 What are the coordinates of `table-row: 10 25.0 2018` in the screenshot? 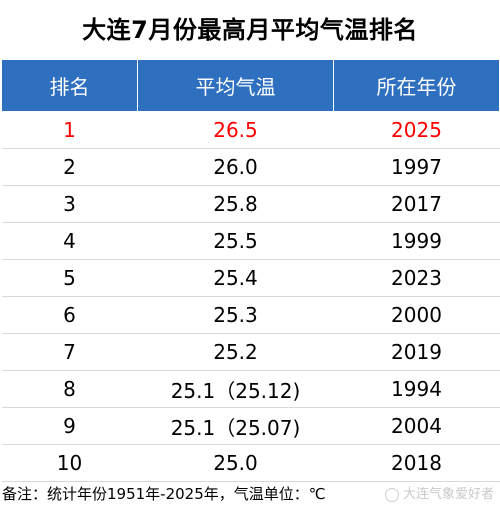 It's located at (250, 463).